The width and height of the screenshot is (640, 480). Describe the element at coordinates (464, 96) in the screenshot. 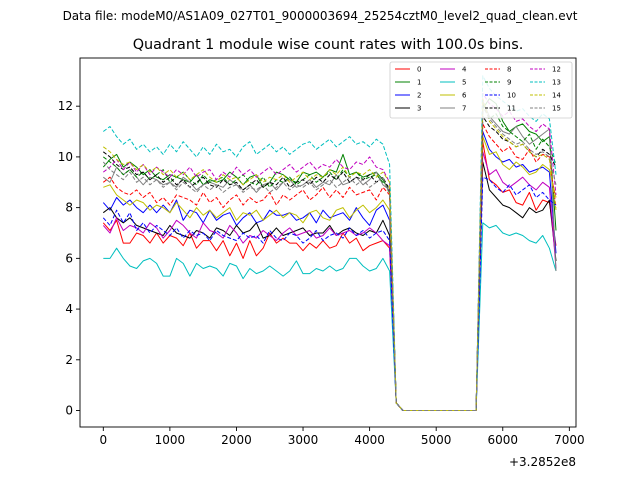

I see `legend-label-6: 6` at that location.